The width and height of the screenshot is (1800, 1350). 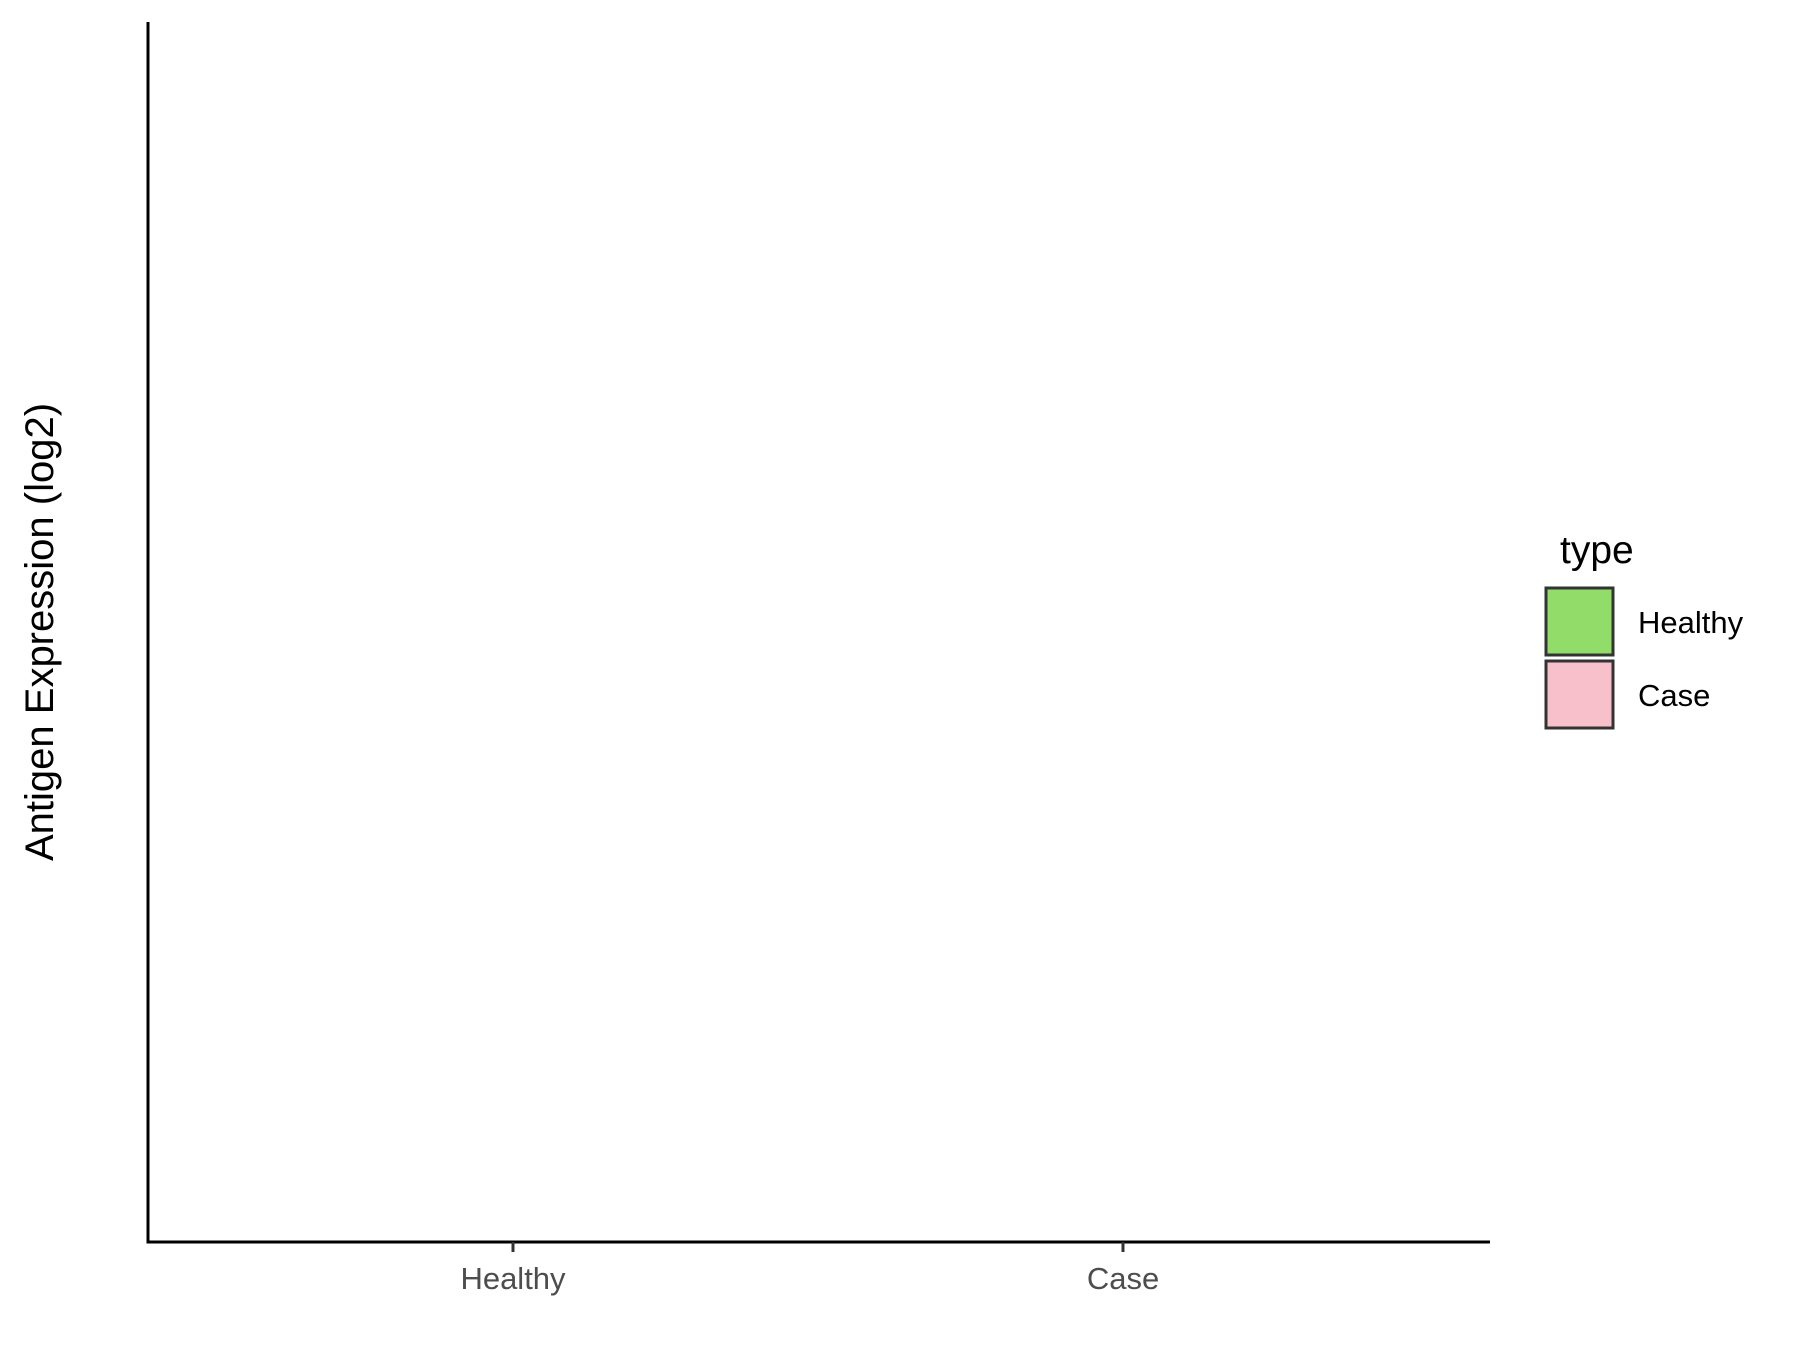 I want to click on legend-label-case: Case, so click(x=1674, y=695).